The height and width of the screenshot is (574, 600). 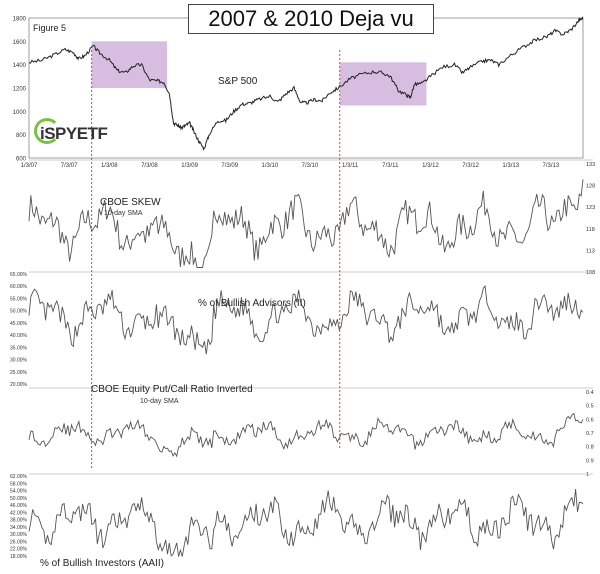 I want to click on sp500-ytick-1: 1600, so click(x=20, y=43).